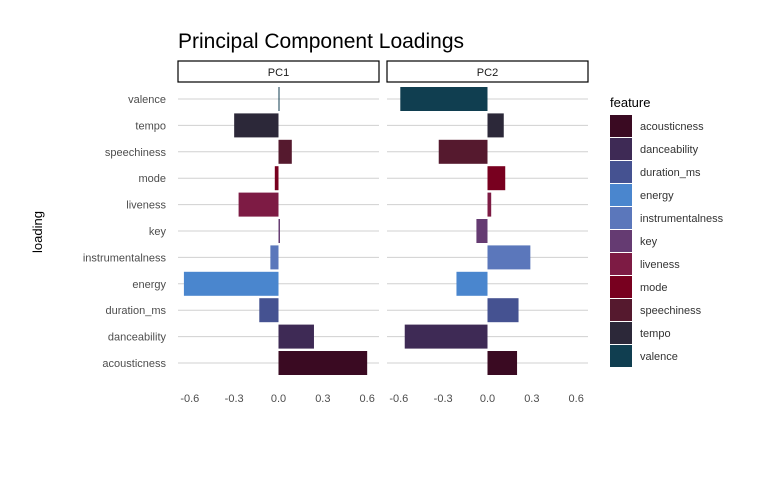  Describe the element at coordinates (146, 206) in the screenshot. I see `y-tick-label: liveness` at that location.